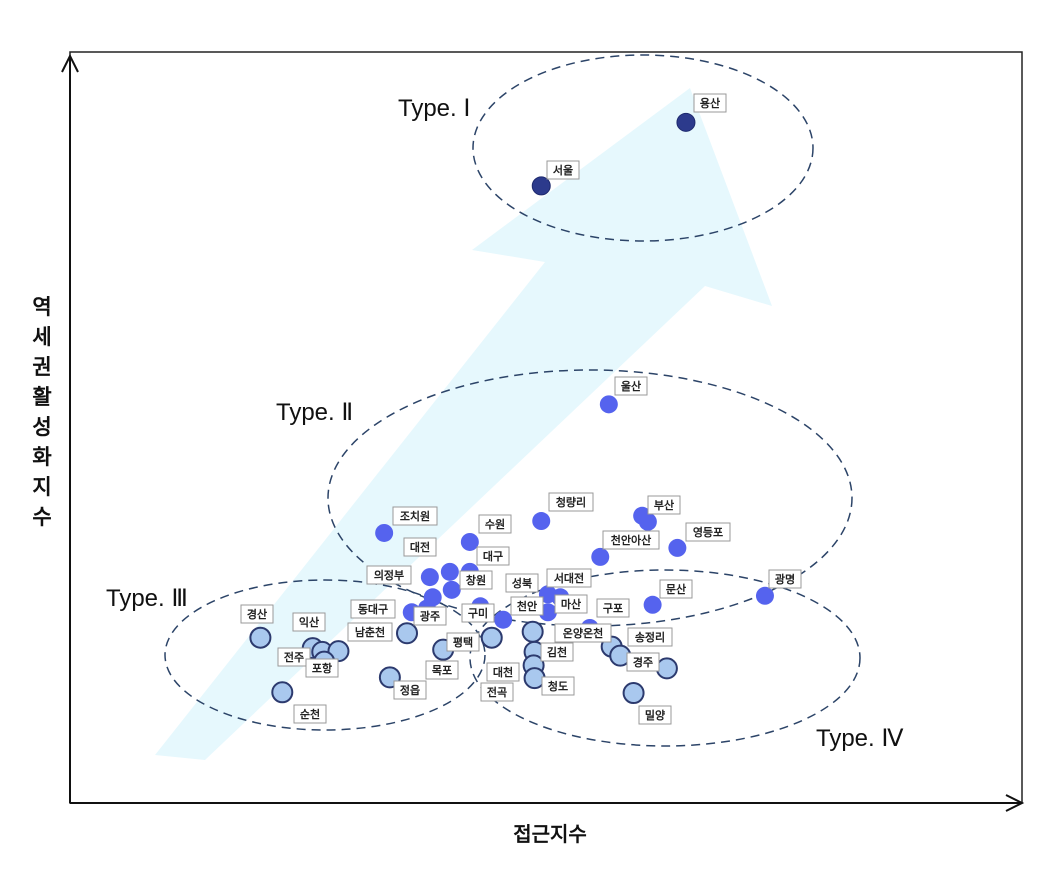 This screenshot has width=1040, height=892. What do you see at coordinates (860, 738) in the screenshot?
I see `type-4-label: Type. Ⅳ` at bounding box center [860, 738].